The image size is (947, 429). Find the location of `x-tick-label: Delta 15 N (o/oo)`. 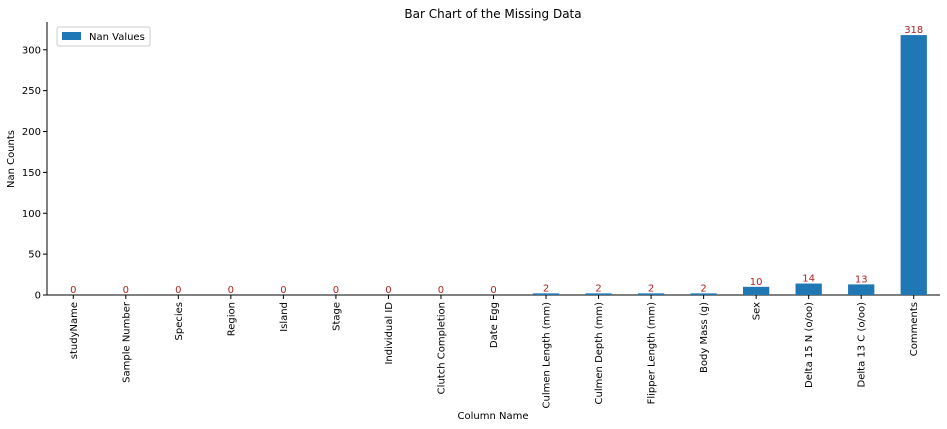

x-tick-label: Delta 15 N (o/oo) is located at coordinates (809, 345).